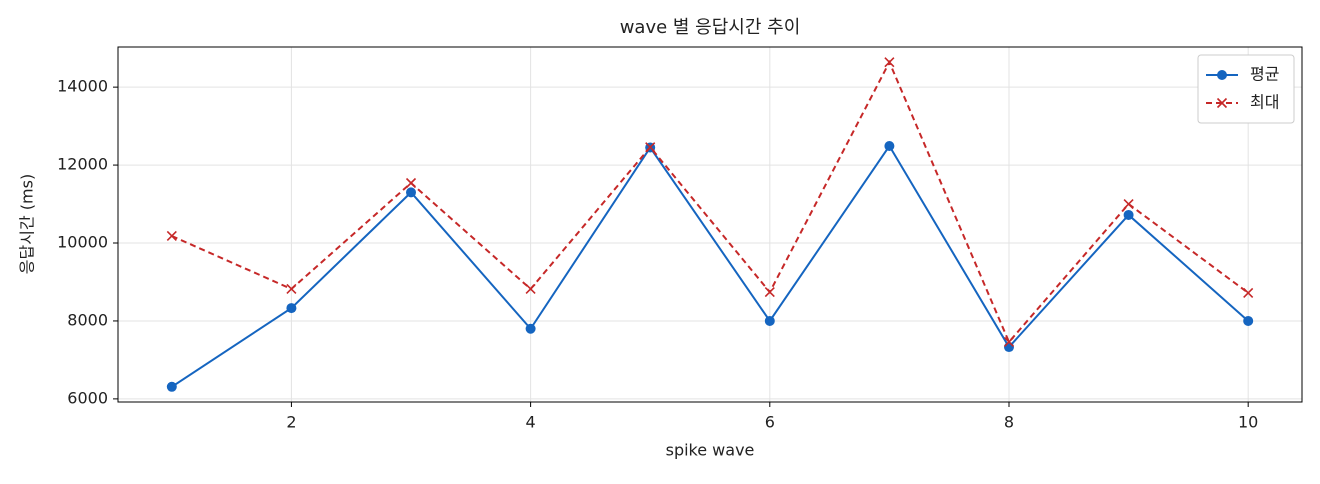  What do you see at coordinates (710, 450) in the screenshot?
I see `x-axis-label: spike wave` at bounding box center [710, 450].